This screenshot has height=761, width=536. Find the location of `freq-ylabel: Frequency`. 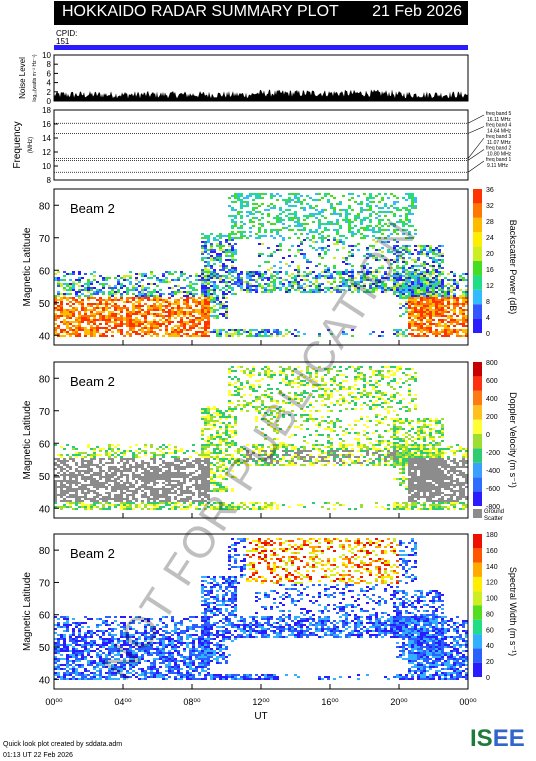

freq-ylabel: Frequency is located at coordinates (17, 144).